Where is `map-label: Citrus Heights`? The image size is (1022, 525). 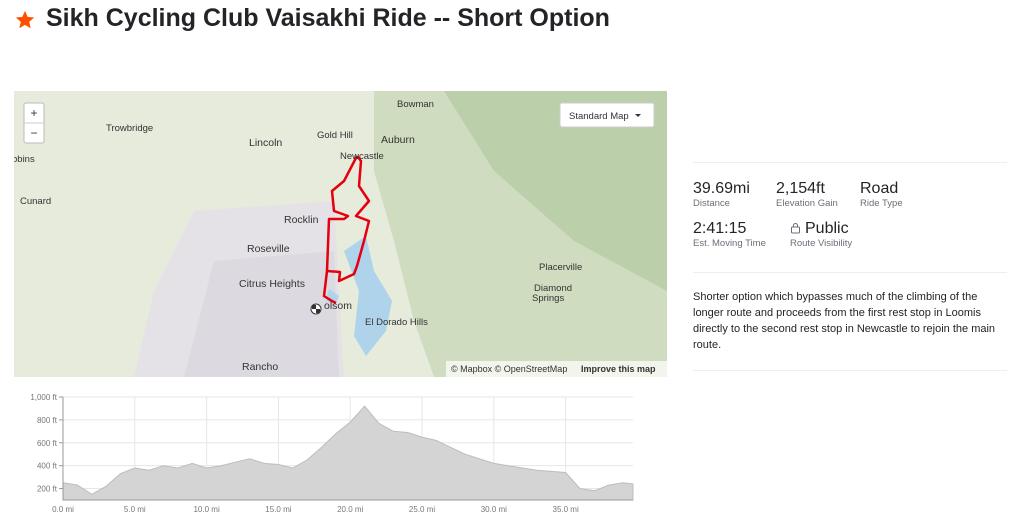 map-label: Citrus Heights is located at coordinates (272, 284).